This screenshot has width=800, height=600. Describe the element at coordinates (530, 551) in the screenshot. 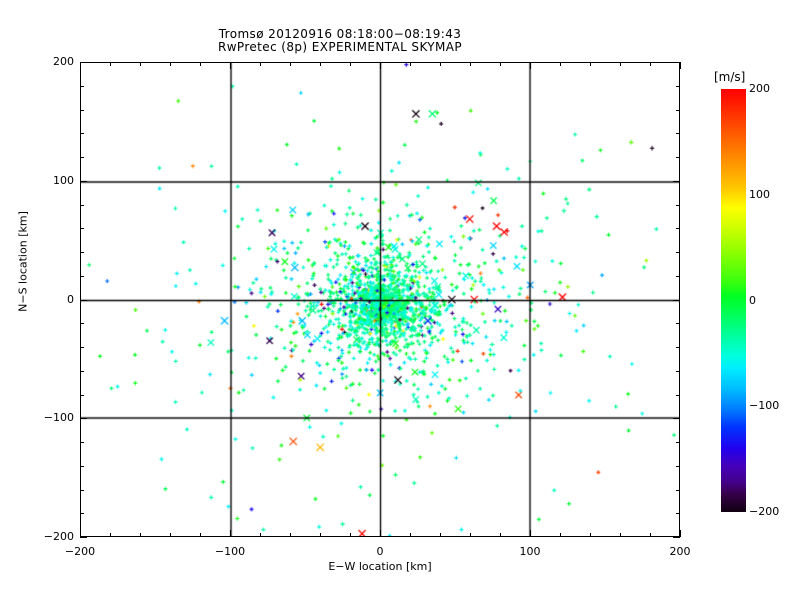

I see `x-tick-label: 100` at that location.